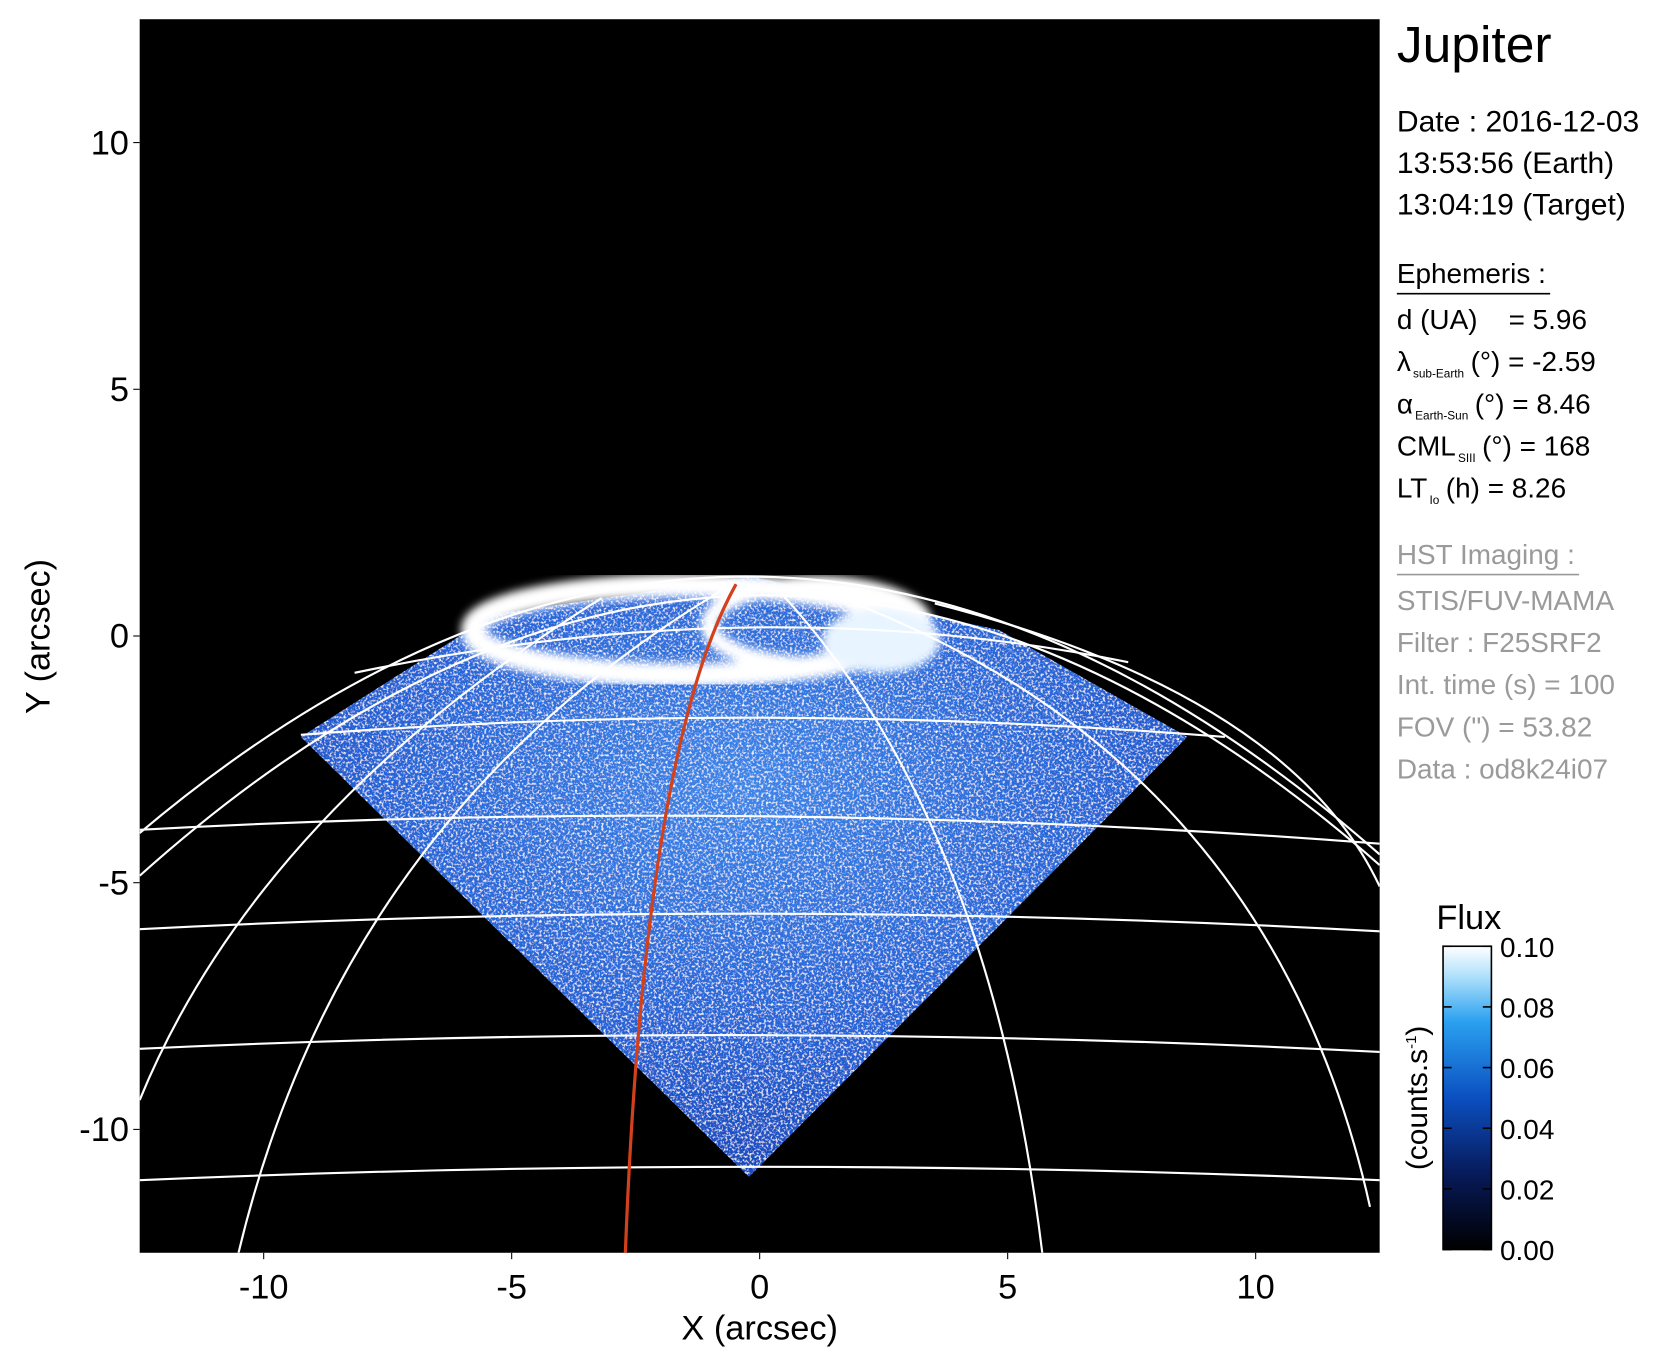 This screenshot has width=1676, height=1367. I want to click on colorbar-tick-label: 0.06, so click(1527, 1068).